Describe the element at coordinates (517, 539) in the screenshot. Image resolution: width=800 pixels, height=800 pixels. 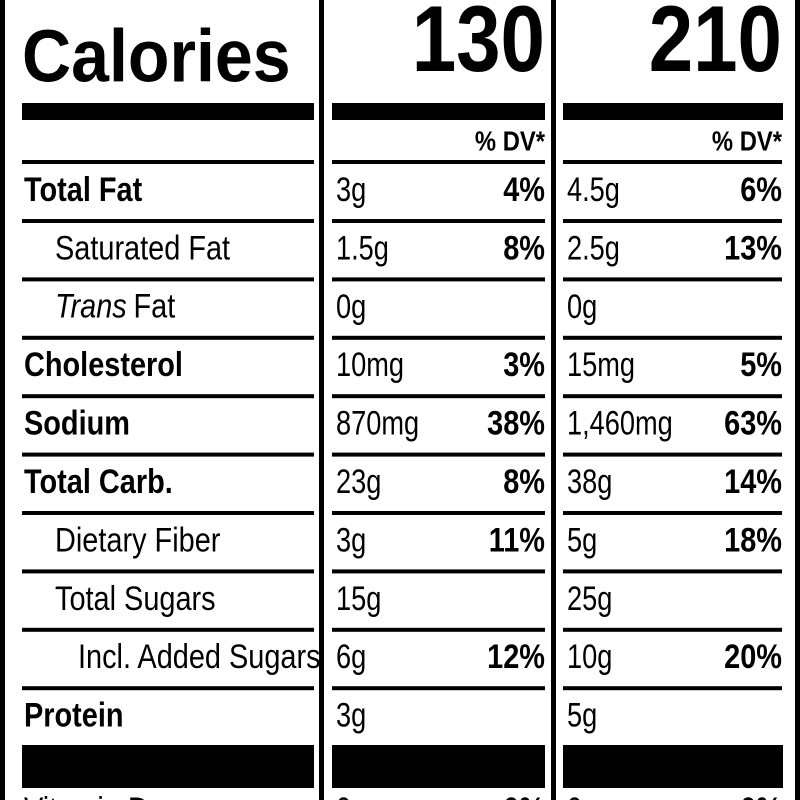
I see `daily-value: 11%` at that location.